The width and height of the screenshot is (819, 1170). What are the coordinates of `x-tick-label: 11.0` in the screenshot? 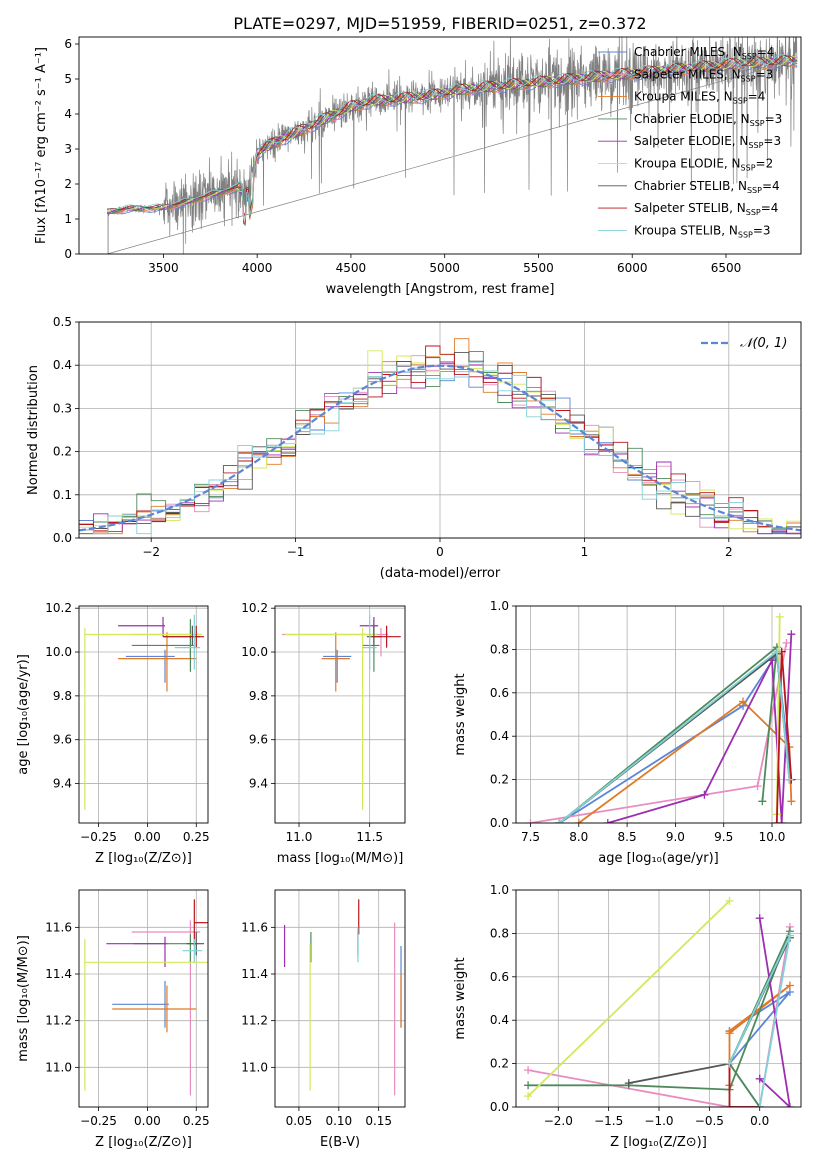 It's located at (299, 837).